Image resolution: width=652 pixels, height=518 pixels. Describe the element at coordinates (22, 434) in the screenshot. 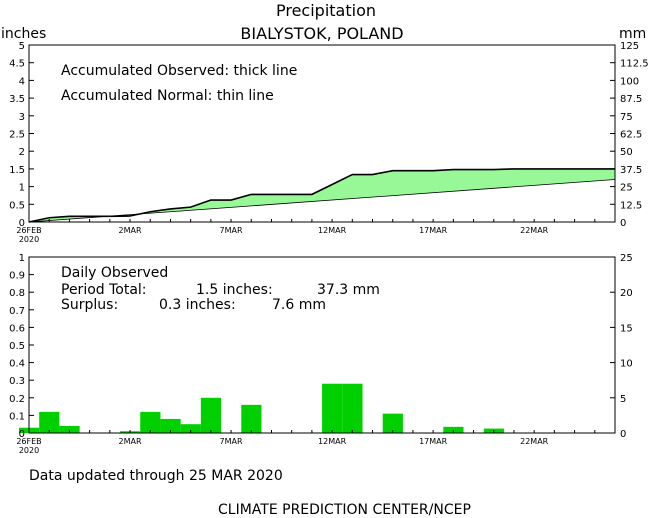

I see `bottom-left-tick-label: 0` at that location.